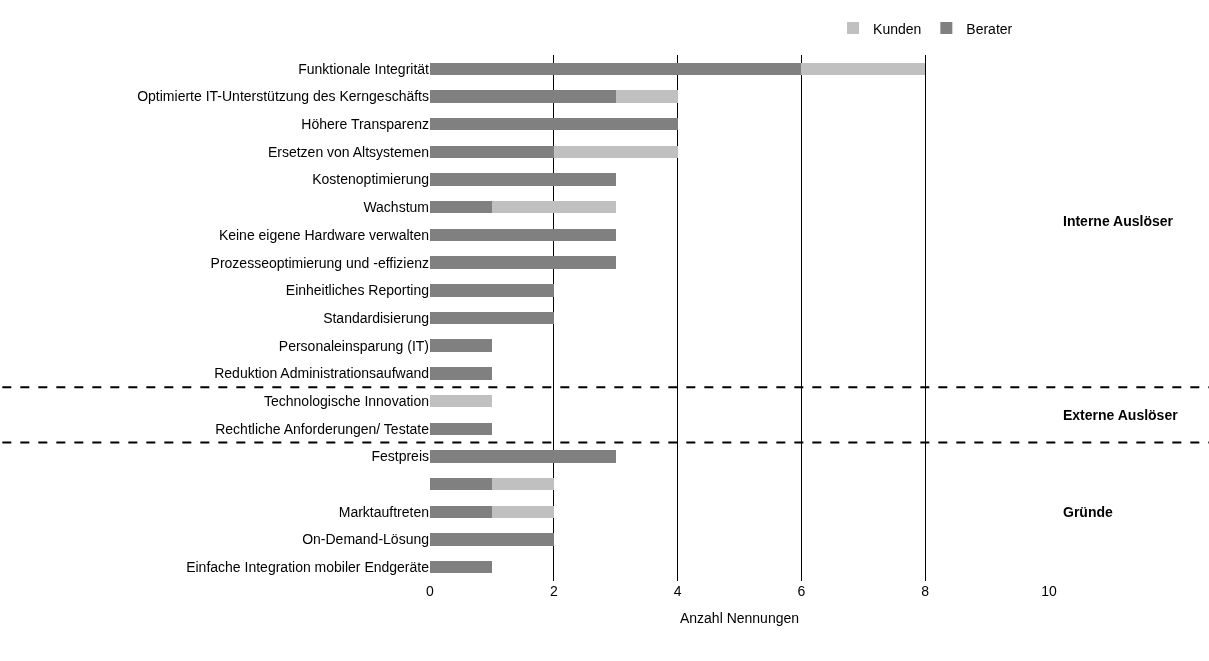 This screenshot has width=1209, height=661. Describe the element at coordinates (353, 345) in the screenshot. I see `y-tick-label: Personaleinsparung (IT)` at that location.